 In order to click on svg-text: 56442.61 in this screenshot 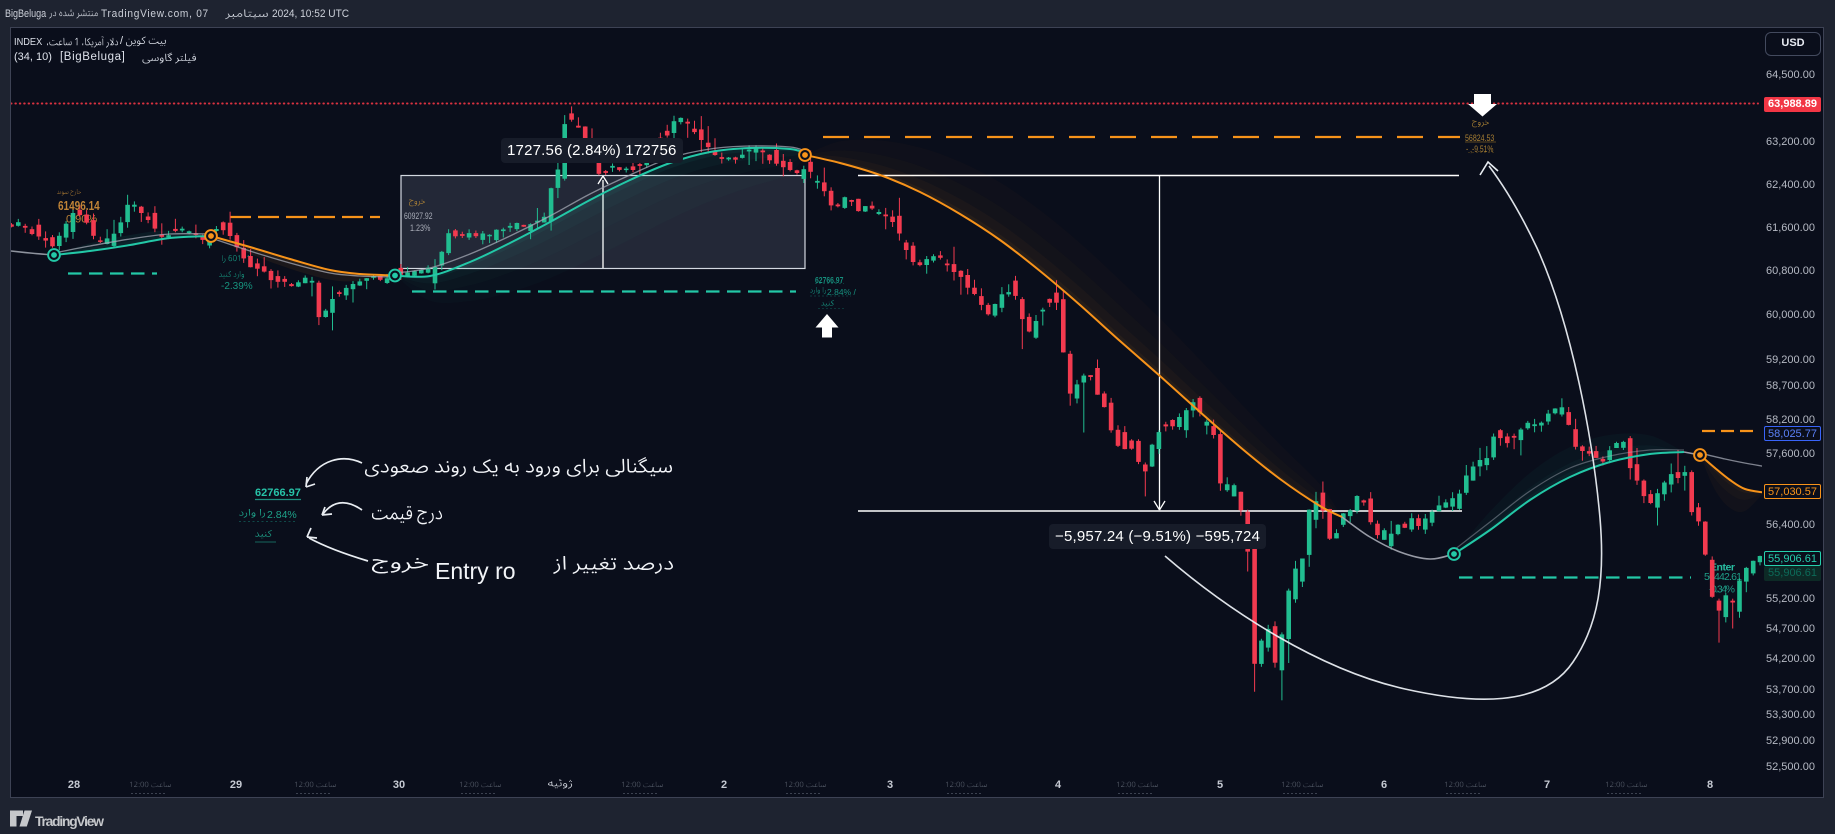, I will do `click(1723, 577)`.